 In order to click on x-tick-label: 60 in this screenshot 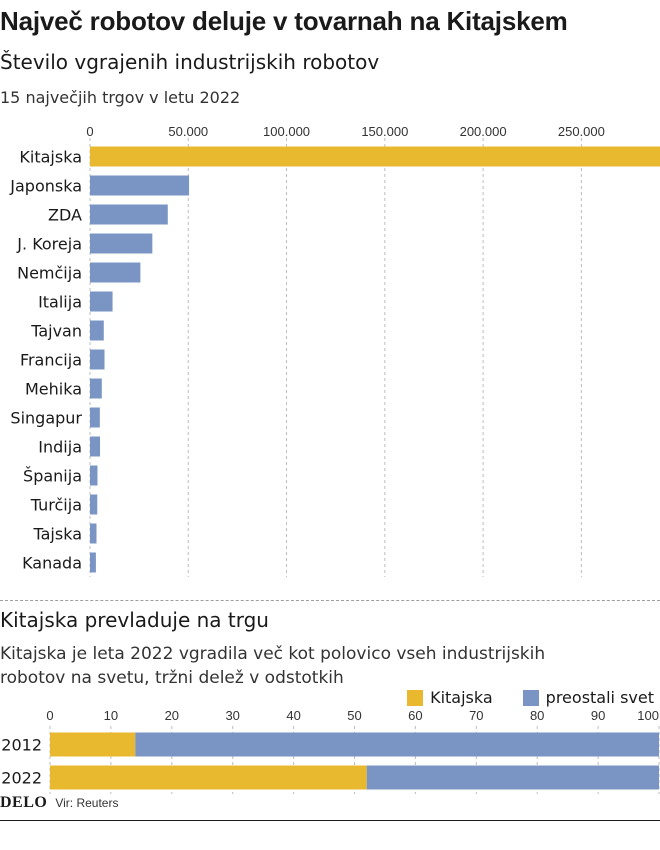, I will do `click(415, 715)`.